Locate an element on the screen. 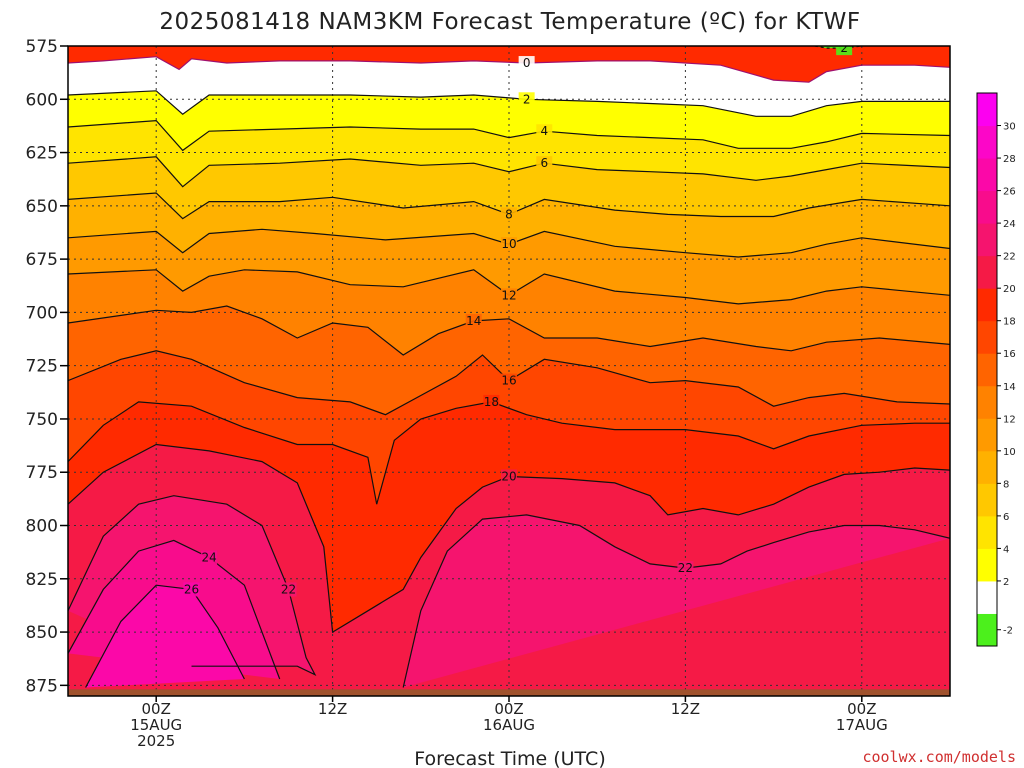 The image size is (1024, 768). ytick-label-875: 875 is located at coordinates (42, 686).